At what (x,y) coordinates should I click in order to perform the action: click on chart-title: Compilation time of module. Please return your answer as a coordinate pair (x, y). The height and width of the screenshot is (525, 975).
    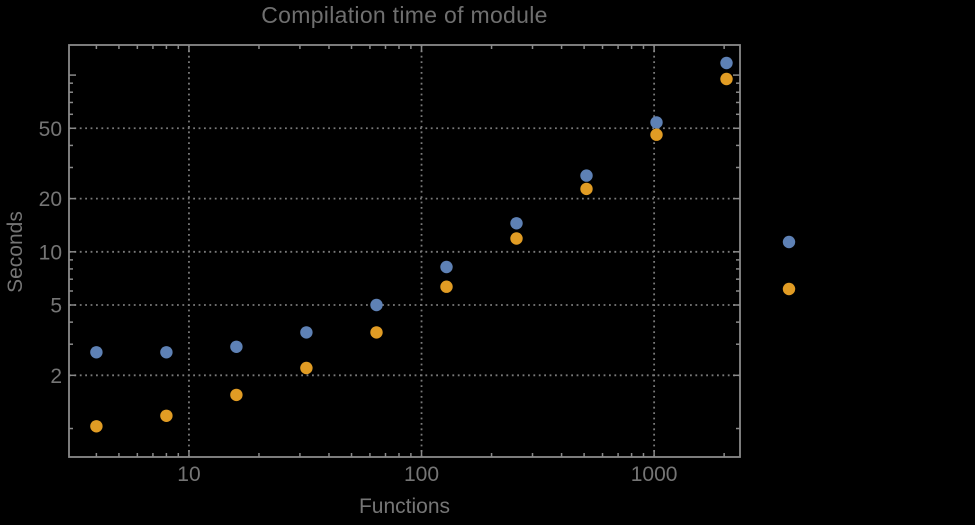
    Looking at the image, I should click on (404, 15).